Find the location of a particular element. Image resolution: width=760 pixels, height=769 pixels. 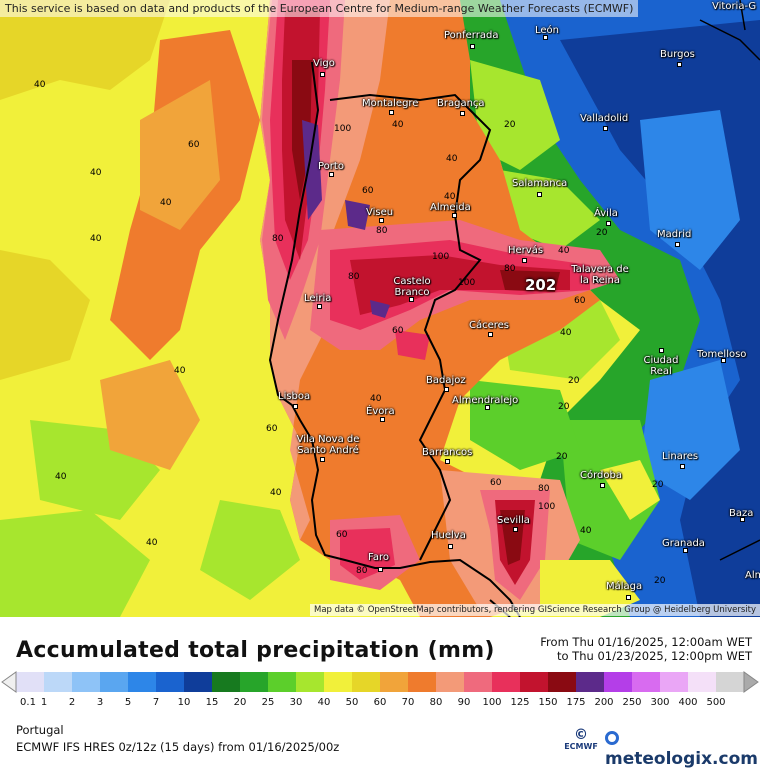

city-label-talavera: Talavera de la Reina is located at coordinates (600, 275).